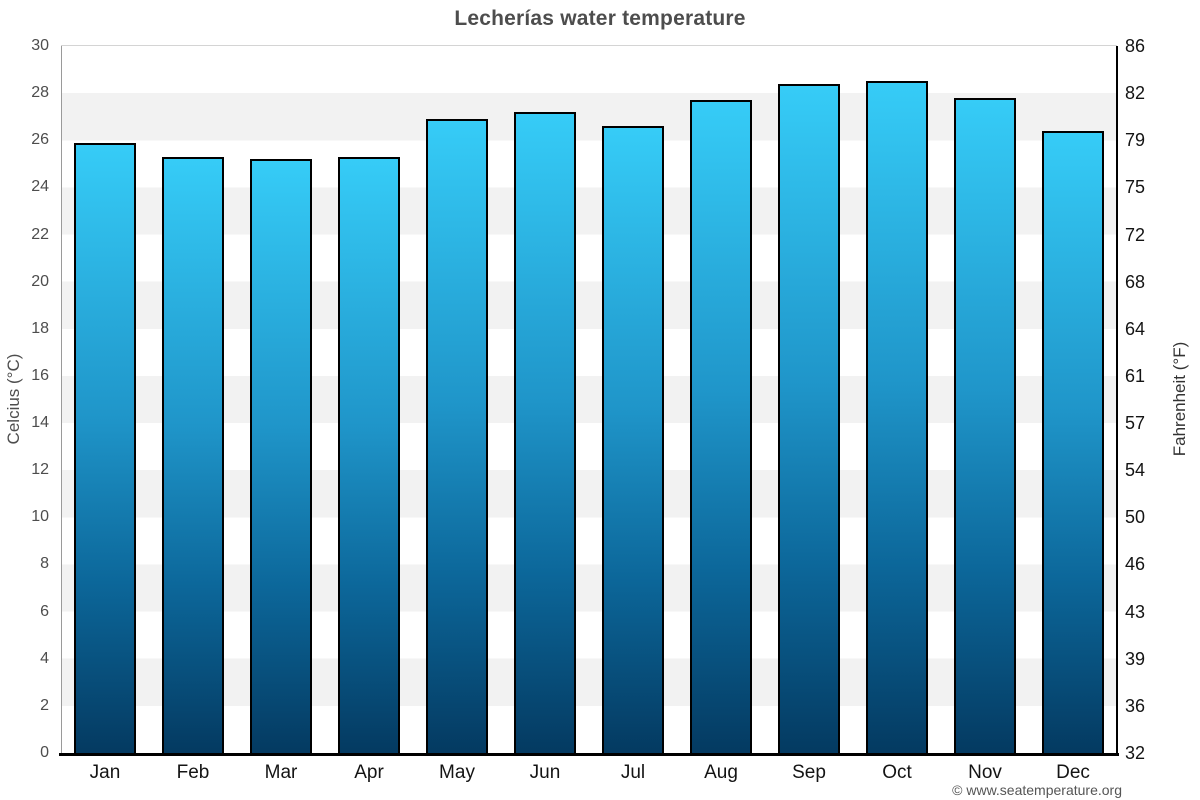 This screenshot has height=800, width=1200. I want to click on y-axis-right-label-79: 79, so click(1135, 140).